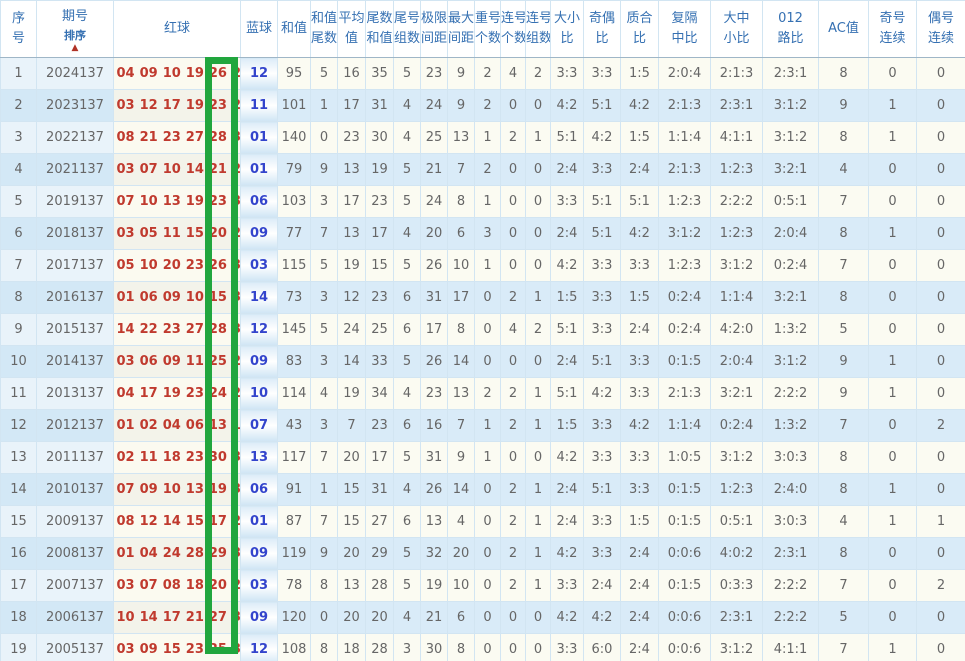 This screenshot has width=965, height=661. I want to click on col-header-average: 平均值, so click(351, 29).